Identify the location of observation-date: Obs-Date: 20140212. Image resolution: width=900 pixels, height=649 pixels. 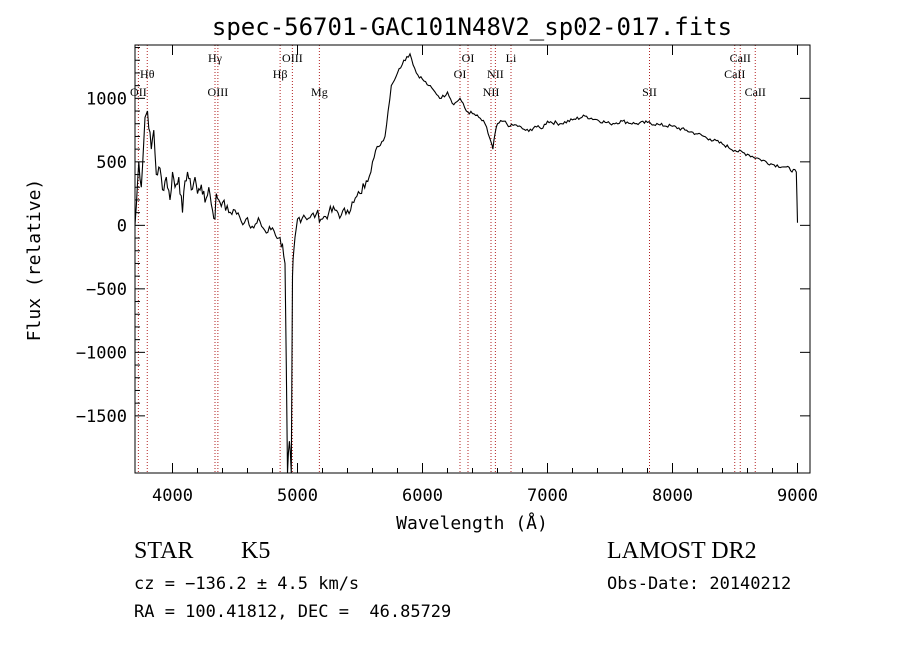
(699, 584).